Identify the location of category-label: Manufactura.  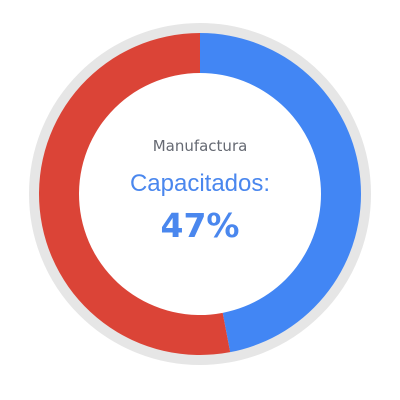
(200, 146).